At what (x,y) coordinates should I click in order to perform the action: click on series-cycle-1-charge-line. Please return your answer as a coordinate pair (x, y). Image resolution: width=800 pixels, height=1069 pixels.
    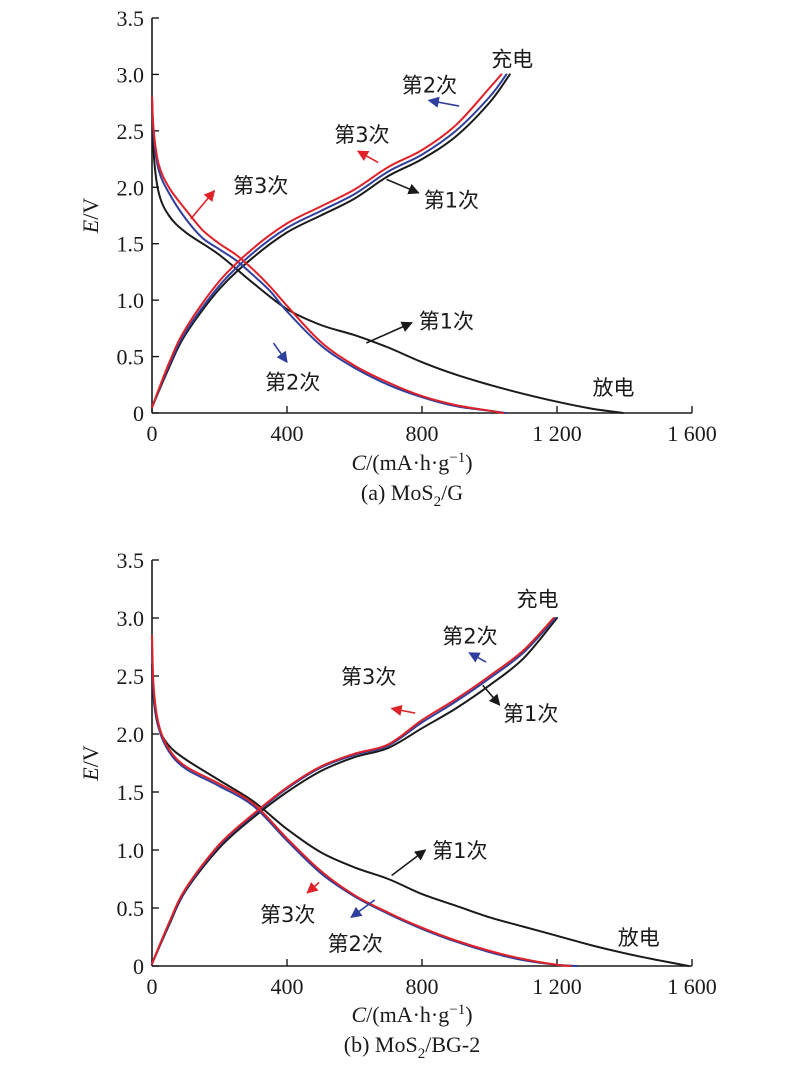
    Looking at the image, I should click on (331, 241).